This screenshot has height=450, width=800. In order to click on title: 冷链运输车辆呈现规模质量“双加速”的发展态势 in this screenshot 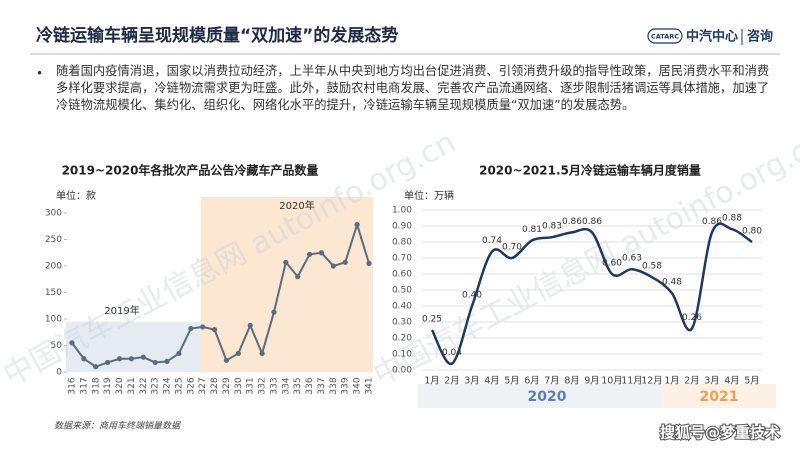, I will do `click(217, 35)`.